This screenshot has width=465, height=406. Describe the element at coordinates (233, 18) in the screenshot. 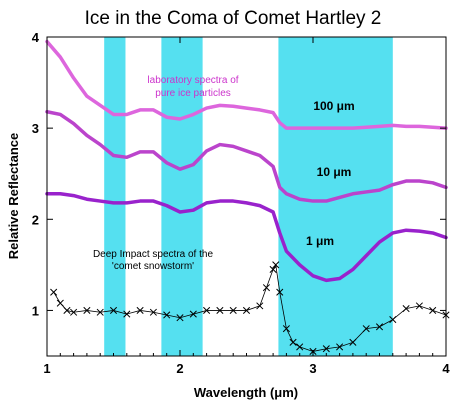

I see `chart-title: Ice in the Coma of Comet Hartley 2` at that location.